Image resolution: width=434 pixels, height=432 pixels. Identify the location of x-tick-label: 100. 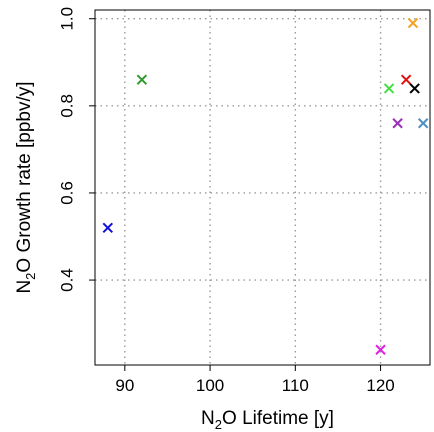
(210, 385).